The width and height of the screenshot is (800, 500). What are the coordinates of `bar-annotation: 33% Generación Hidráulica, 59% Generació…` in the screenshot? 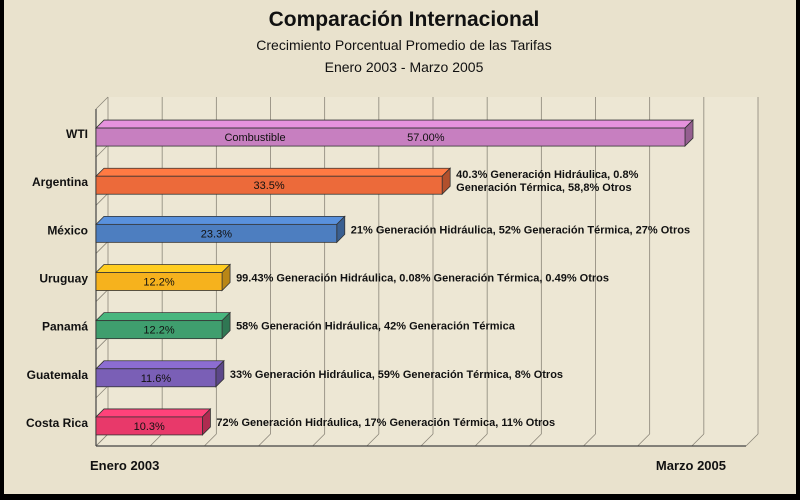 It's located at (396, 375).